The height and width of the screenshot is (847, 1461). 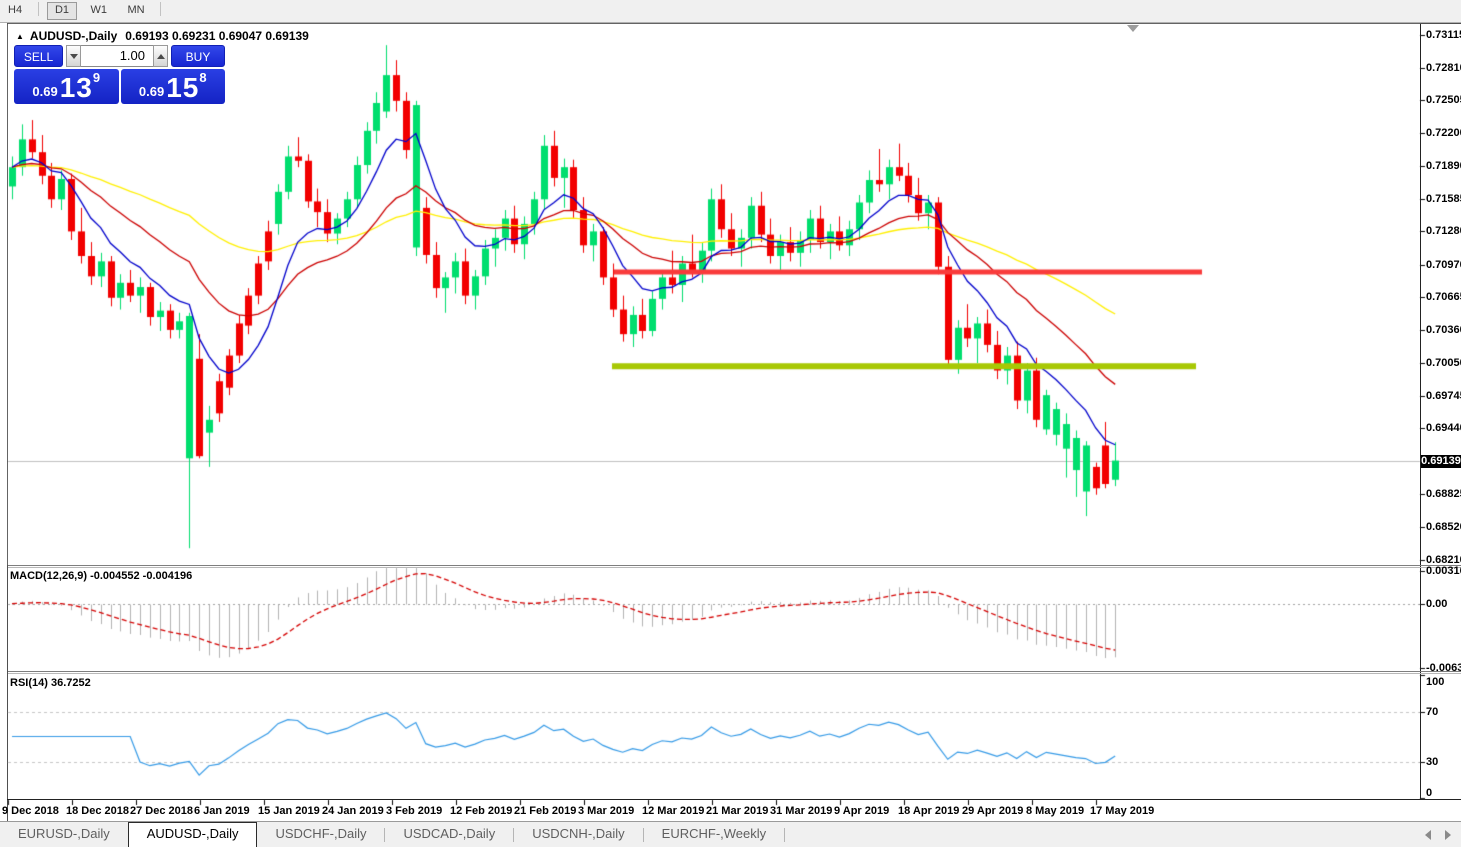 What do you see at coordinates (183, 87) in the screenshot?
I see `buy-price-big: 15` at bounding box center [183, 87].